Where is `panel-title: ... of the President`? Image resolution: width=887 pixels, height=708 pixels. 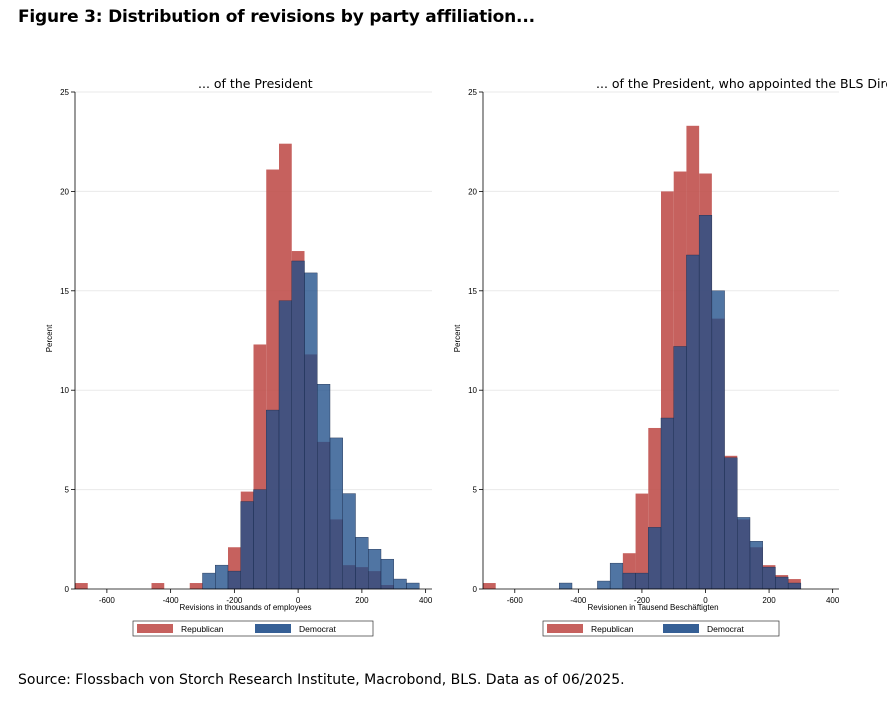 panel-title: ... of the President is located at coordinates (255, 83).